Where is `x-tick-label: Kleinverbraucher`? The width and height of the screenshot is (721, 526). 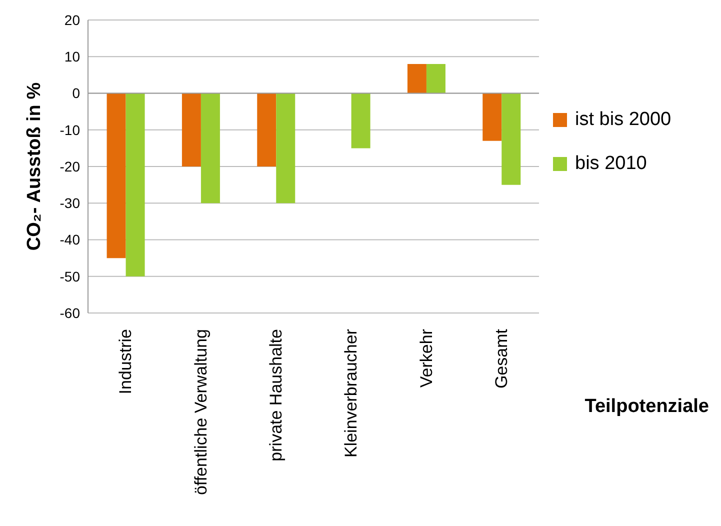 x-tick-label: Kleinverbraucher is located at coordinates (351, 393).